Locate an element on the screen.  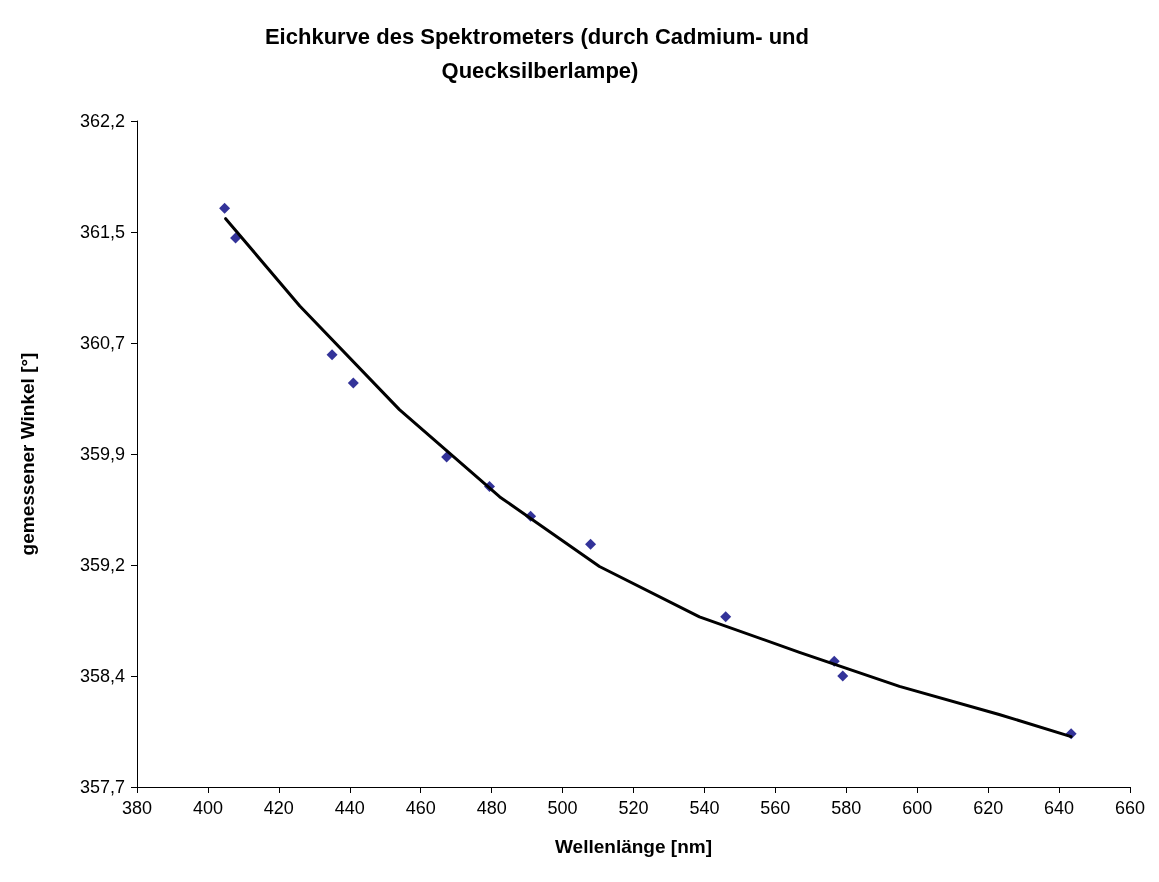
x-tick-label: 540 is located at coordinates (704, 808).